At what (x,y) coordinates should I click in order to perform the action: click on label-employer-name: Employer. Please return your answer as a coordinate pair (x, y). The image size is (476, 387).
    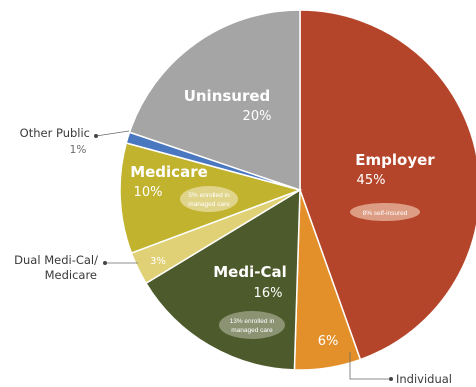
    Looking at the image, I should click on (395, 160).